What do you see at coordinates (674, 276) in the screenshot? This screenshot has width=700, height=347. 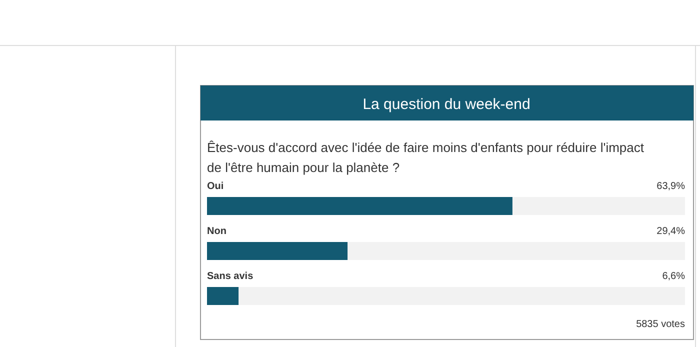 I see `data-label: 6,6%` at bounding box center [674, 276].